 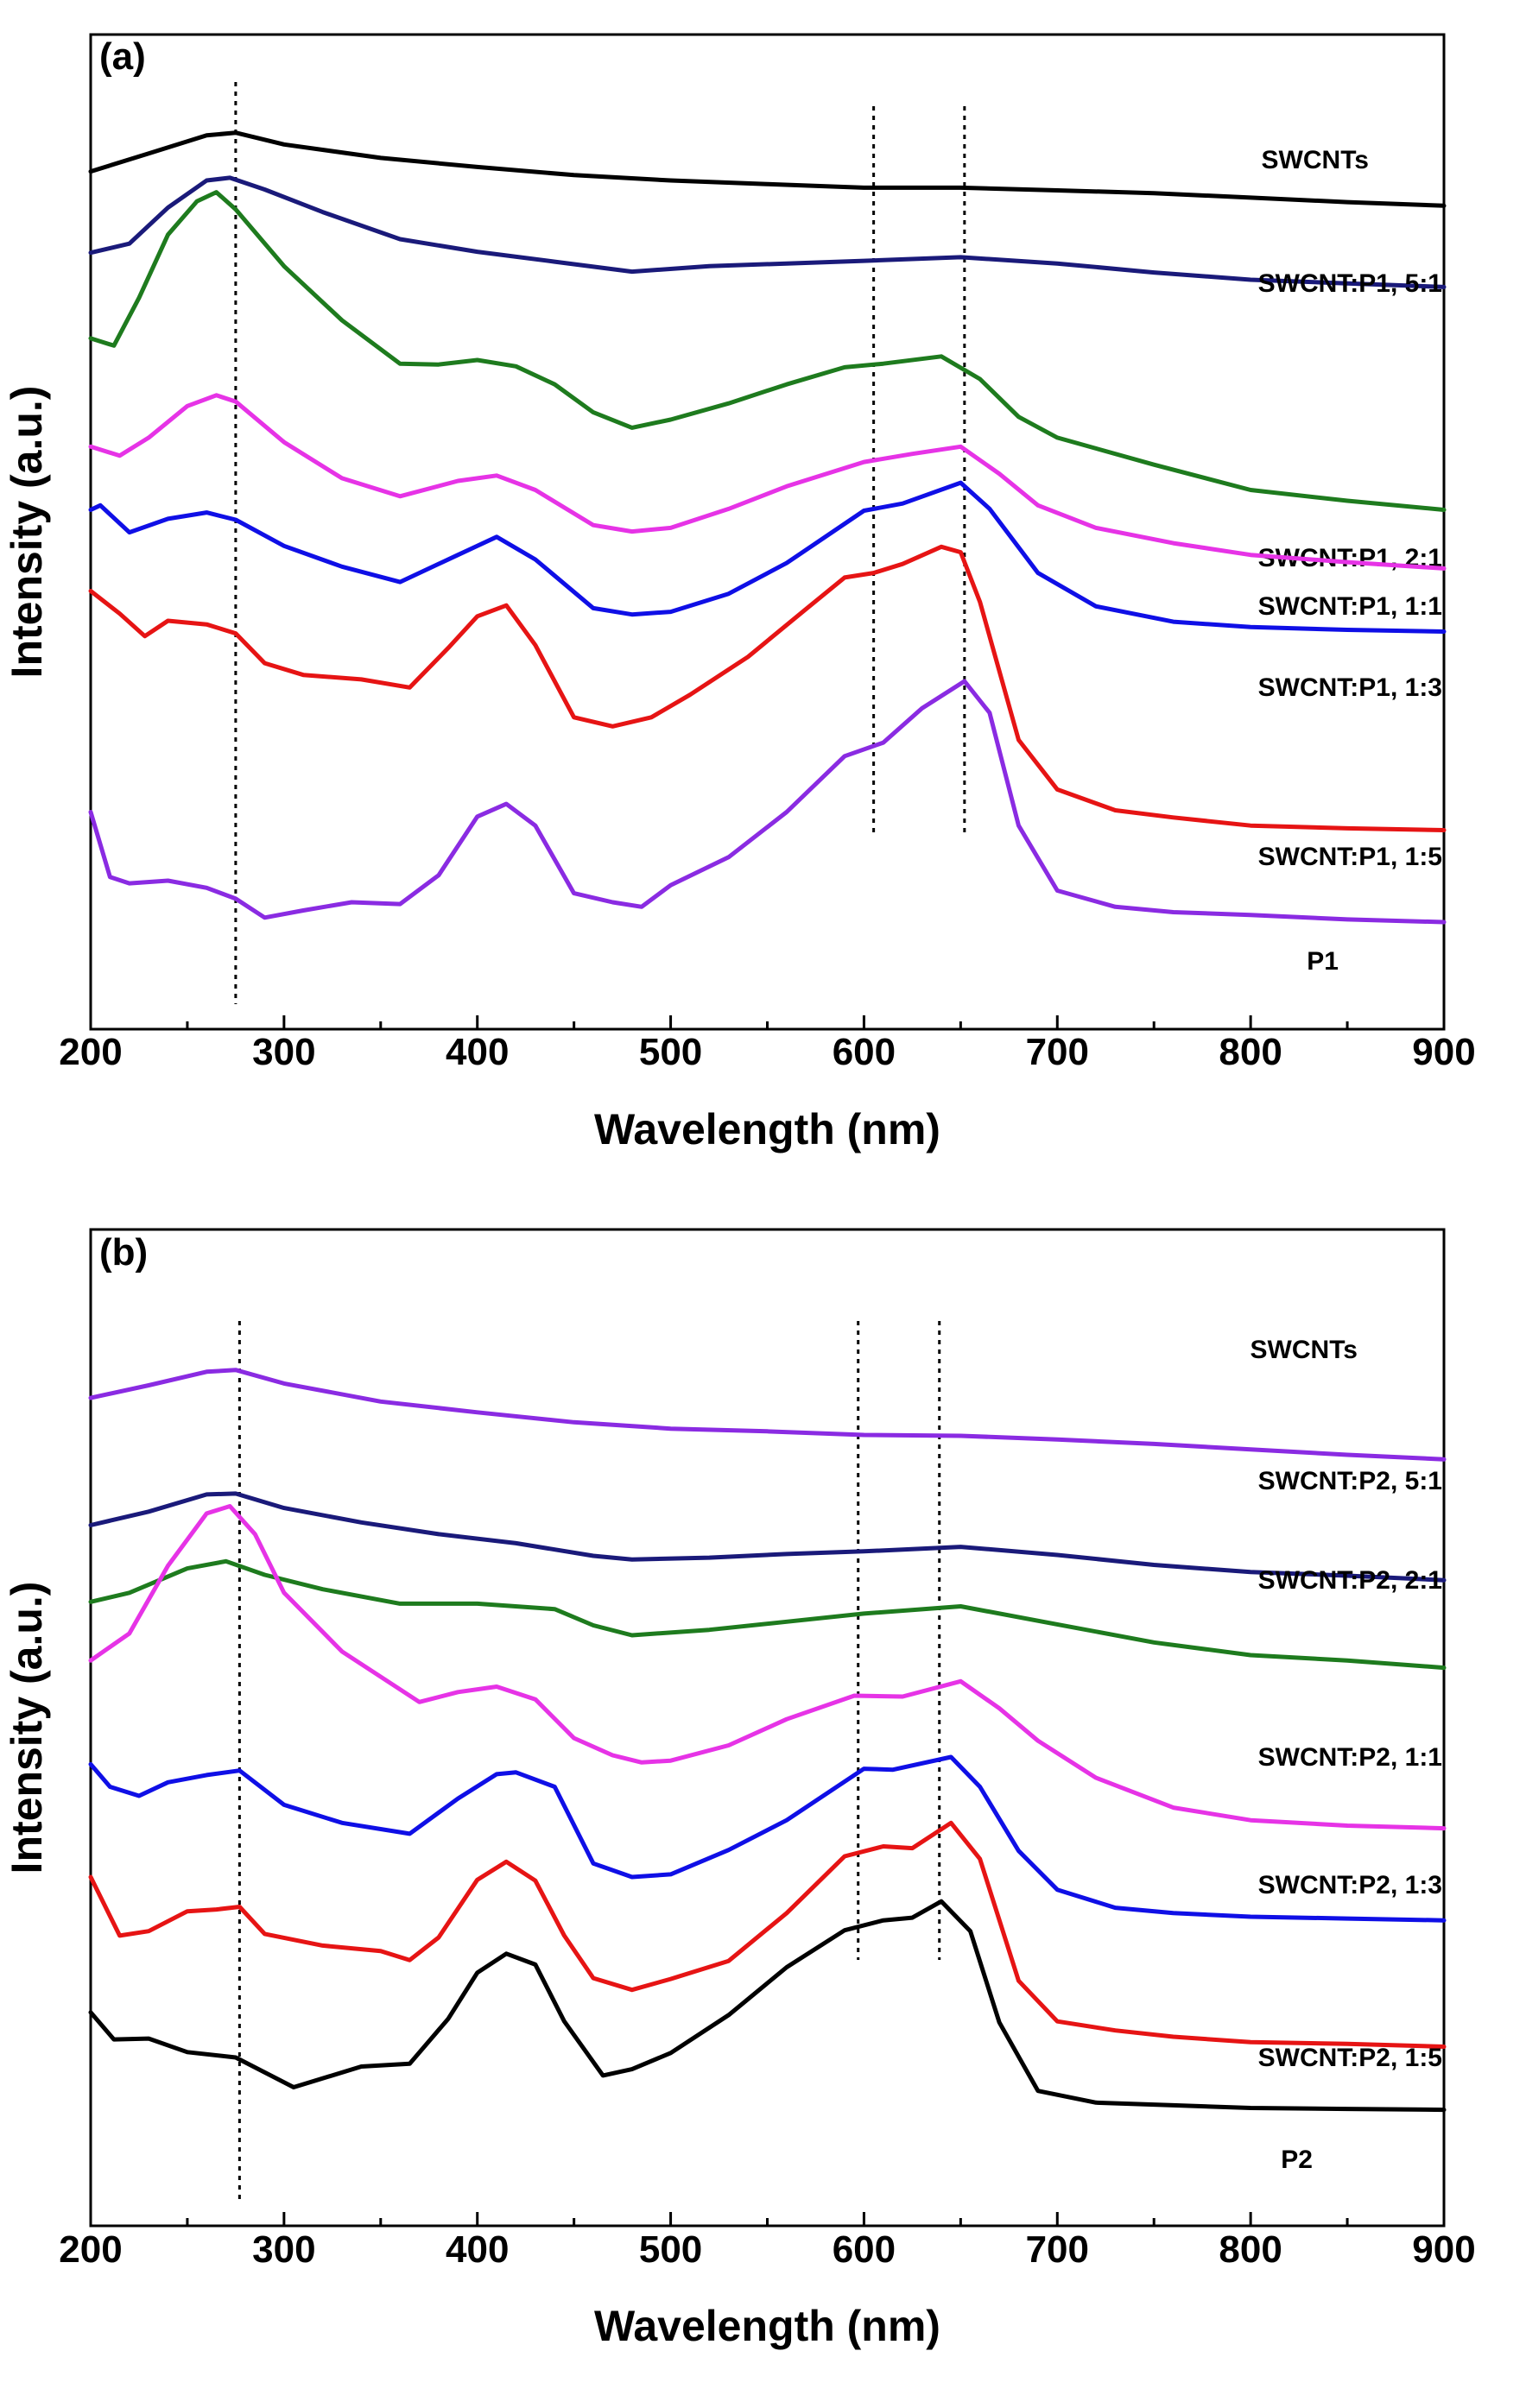 What do you see at coordinates (1350, 857) in the screenshot?
I see `series-label-swcnt-p1-1-5: SWCNT:P1, 1:5` at bounding box center [1350, 857].